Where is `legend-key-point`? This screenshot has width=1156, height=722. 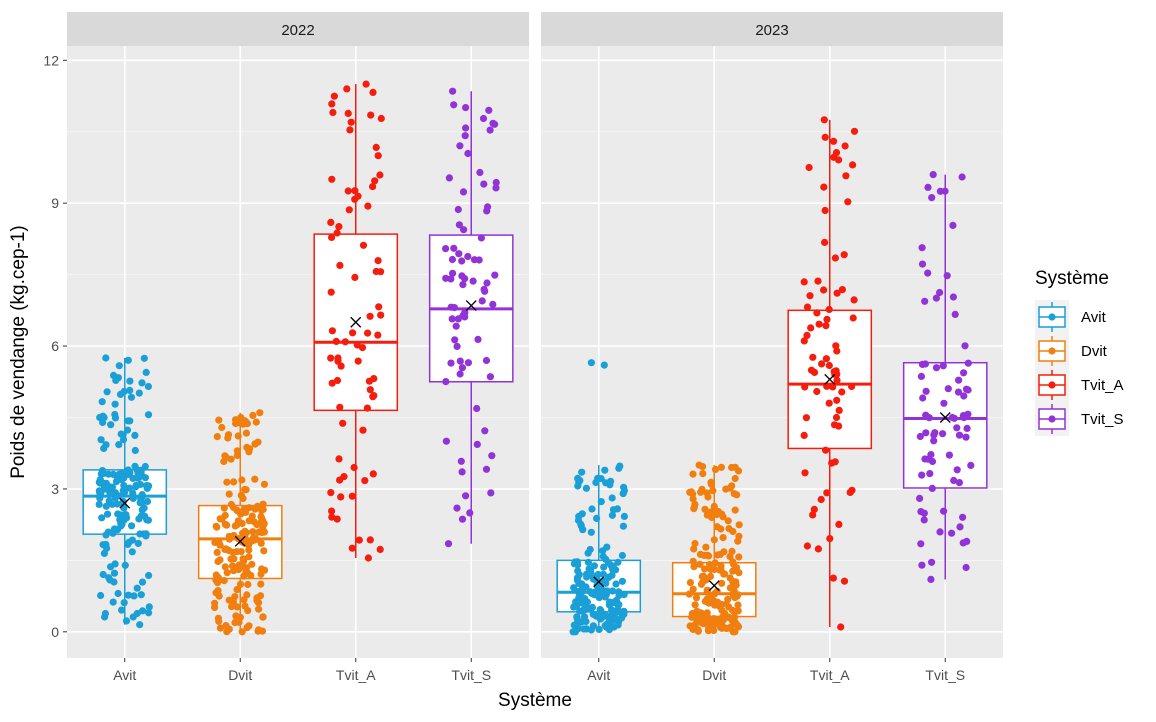
legend-key-point is located at coordinates (1052, 351).